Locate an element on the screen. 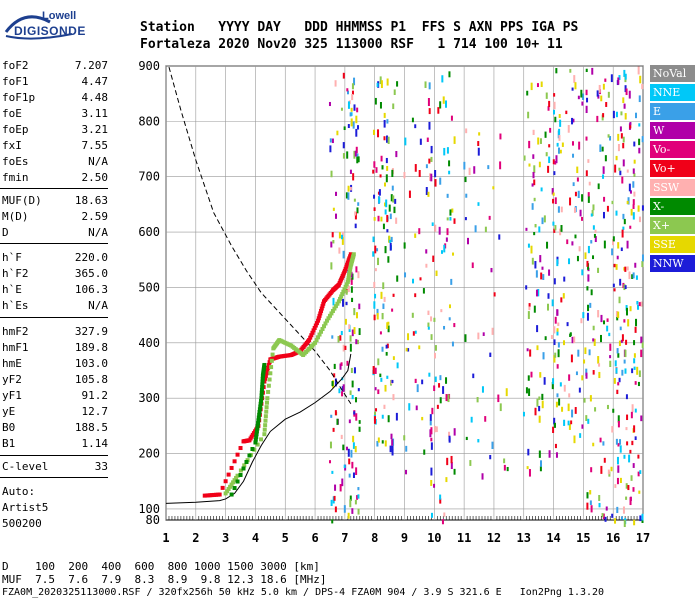  param-row: h`Es N/A is located at coordinates (55, 305).